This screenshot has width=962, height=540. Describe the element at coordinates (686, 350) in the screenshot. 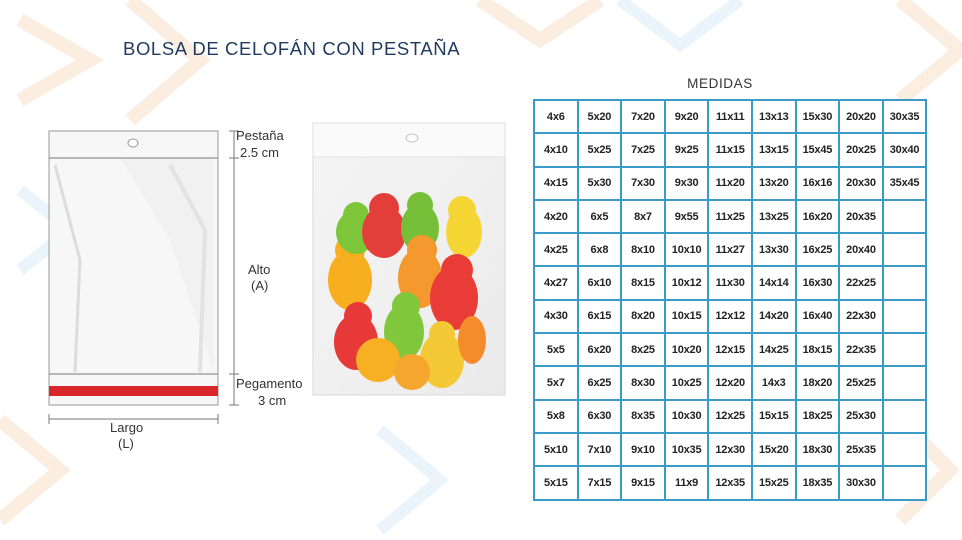

I see `size-cell: 10x20` at that location.